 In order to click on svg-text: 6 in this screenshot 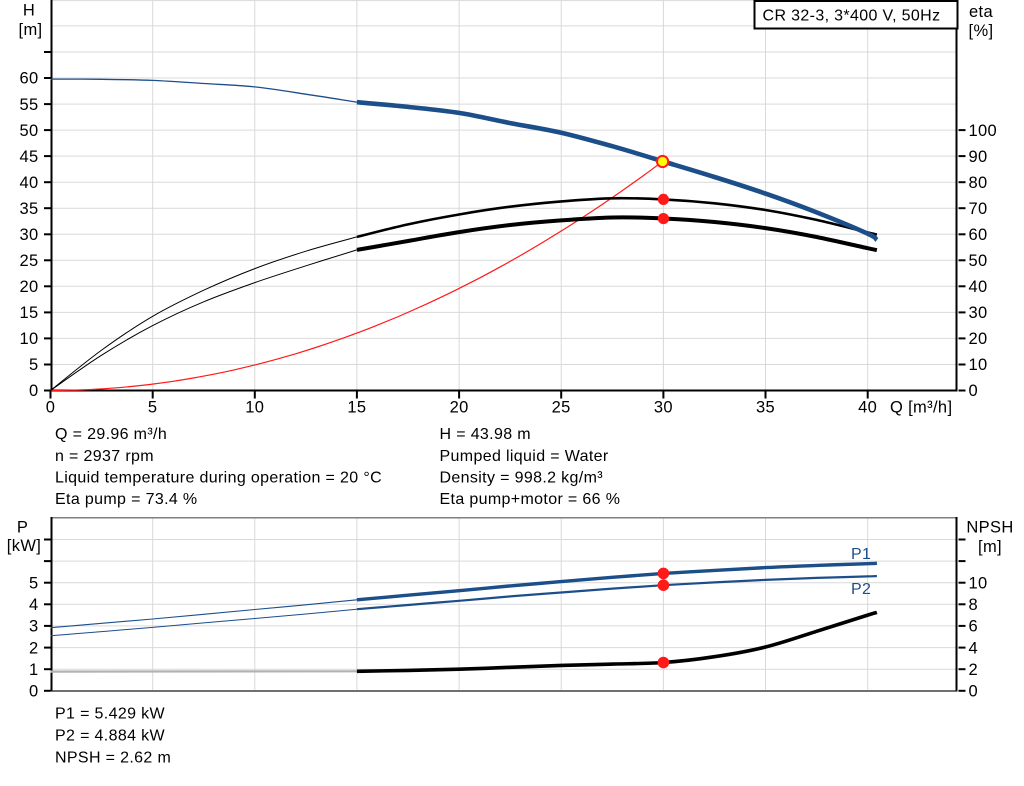, I will do `click(974, 627)`.